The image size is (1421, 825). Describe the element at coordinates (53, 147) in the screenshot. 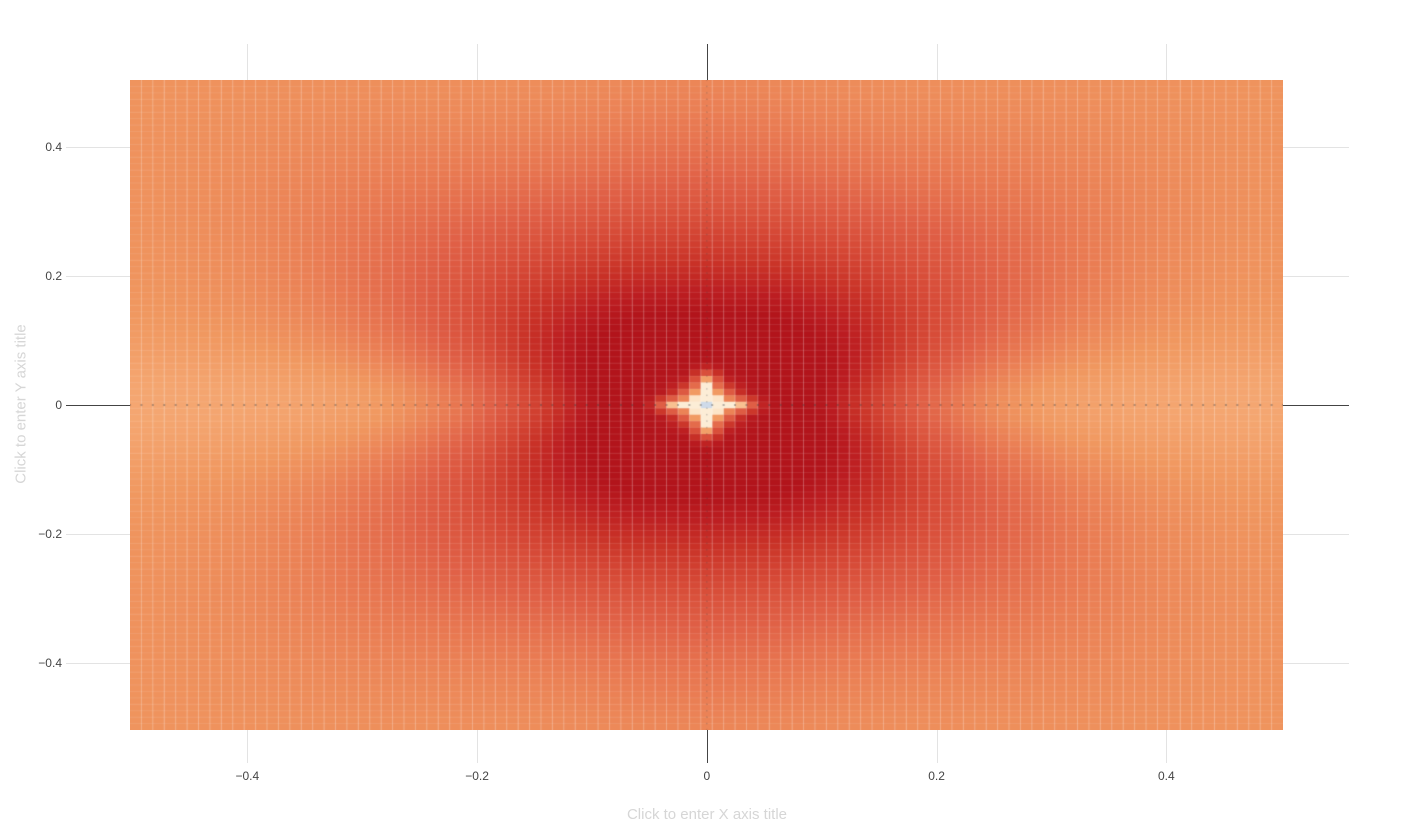

I see `y-tick-label: 0.4` at that location.